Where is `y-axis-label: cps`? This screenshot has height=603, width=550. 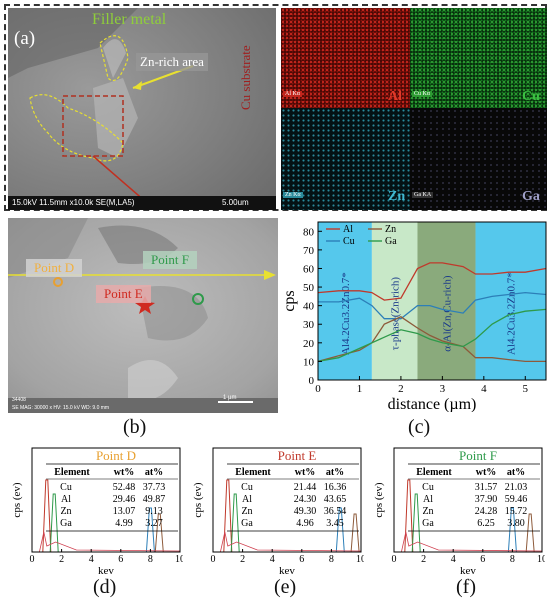 y-axis-label: cps is located at coordinates (289, 300).